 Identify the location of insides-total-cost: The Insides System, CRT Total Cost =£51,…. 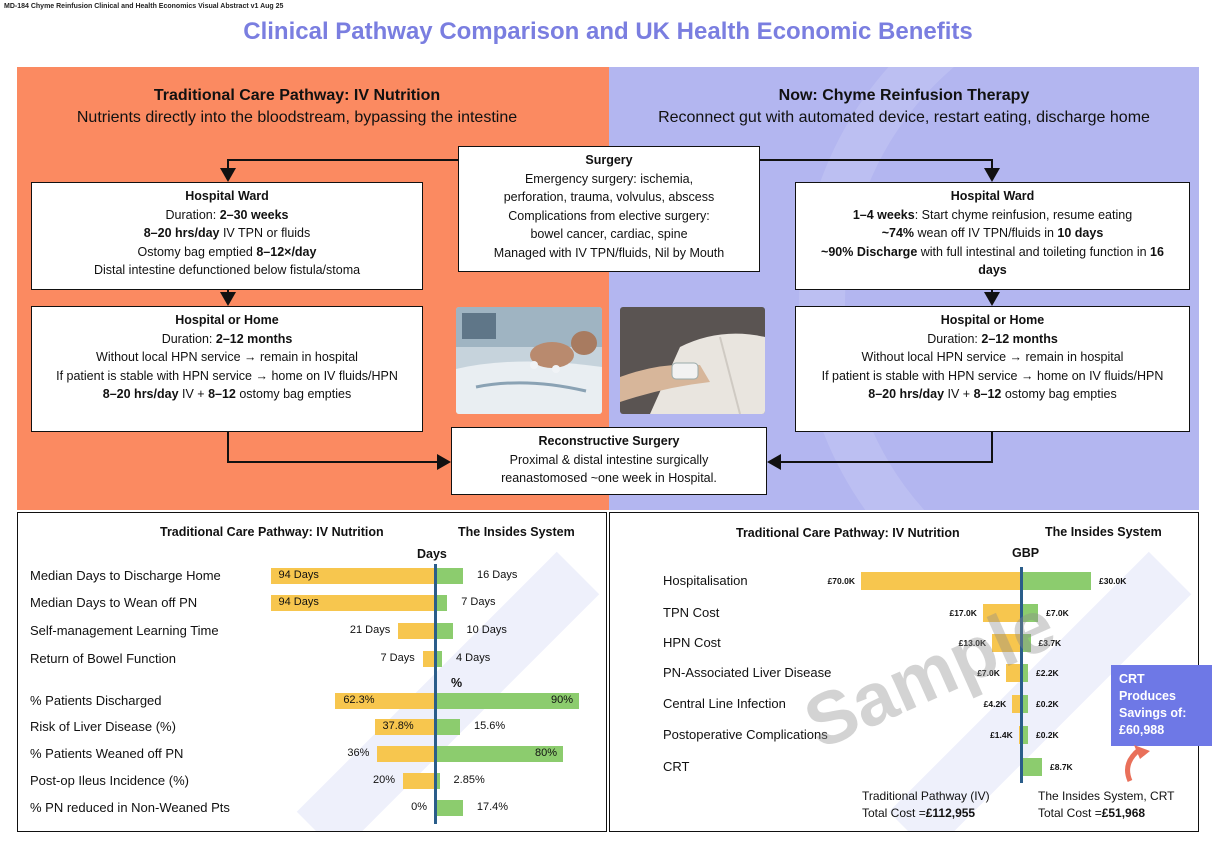
(1106, 804).